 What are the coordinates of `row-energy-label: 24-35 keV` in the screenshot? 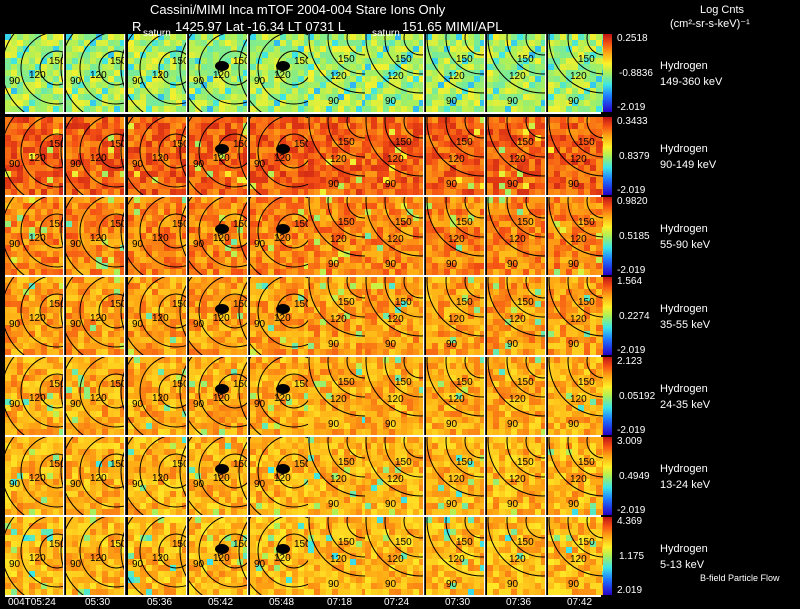 It's located at (685, 405).